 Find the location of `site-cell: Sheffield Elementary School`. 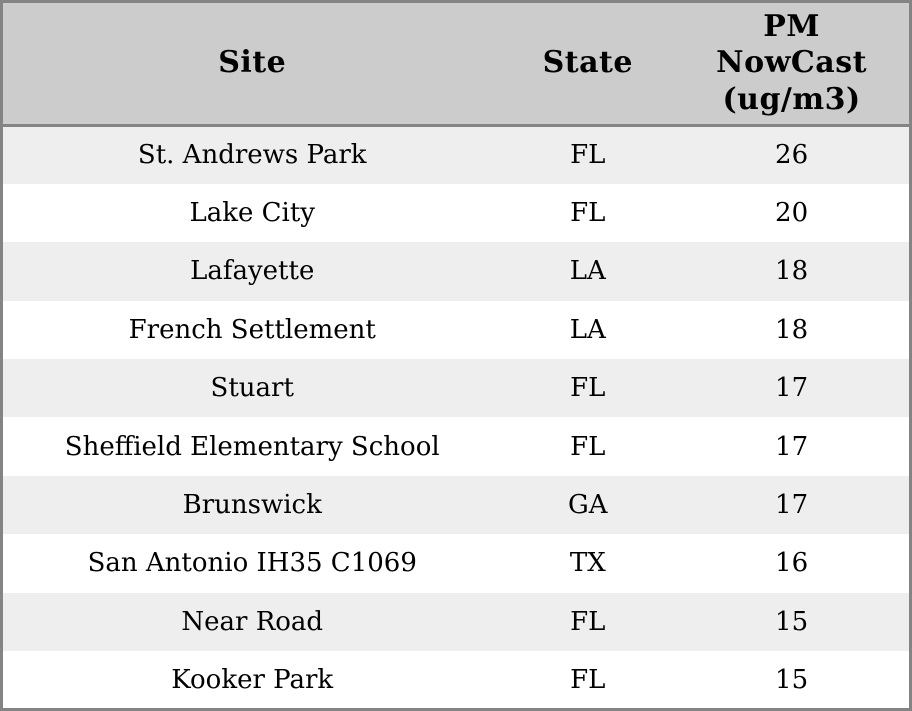

site-cell: Sheffield Elementary School is located at coordinates (251, 446).